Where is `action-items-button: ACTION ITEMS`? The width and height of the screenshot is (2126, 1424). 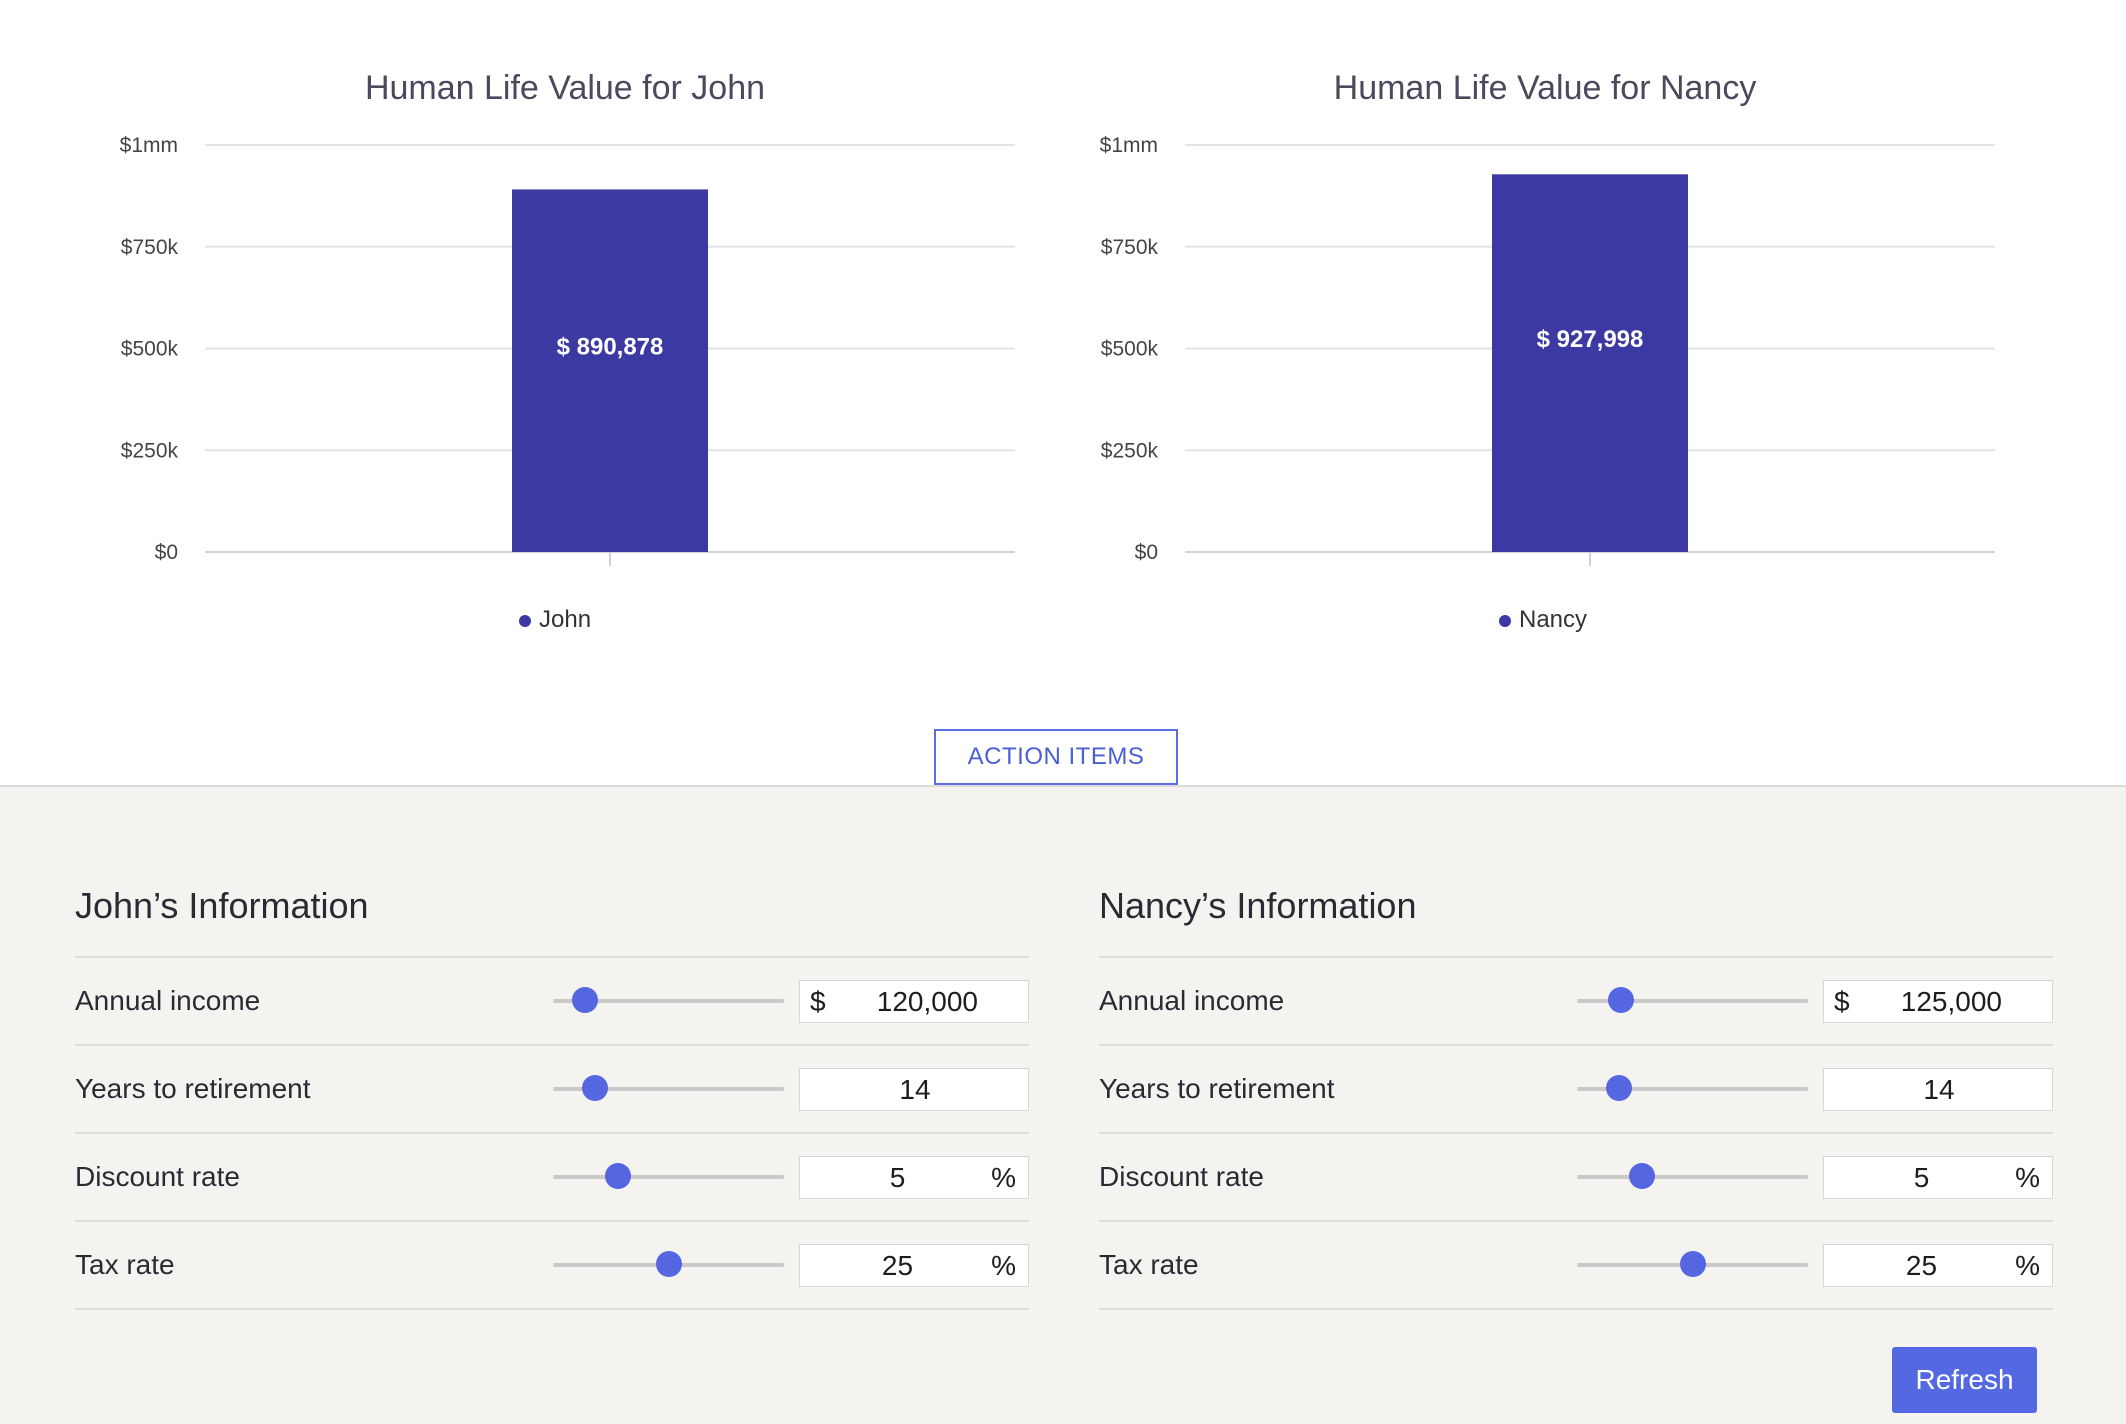
action-items-button: ACTION ITEMS is located at coordinates (1056, 757).